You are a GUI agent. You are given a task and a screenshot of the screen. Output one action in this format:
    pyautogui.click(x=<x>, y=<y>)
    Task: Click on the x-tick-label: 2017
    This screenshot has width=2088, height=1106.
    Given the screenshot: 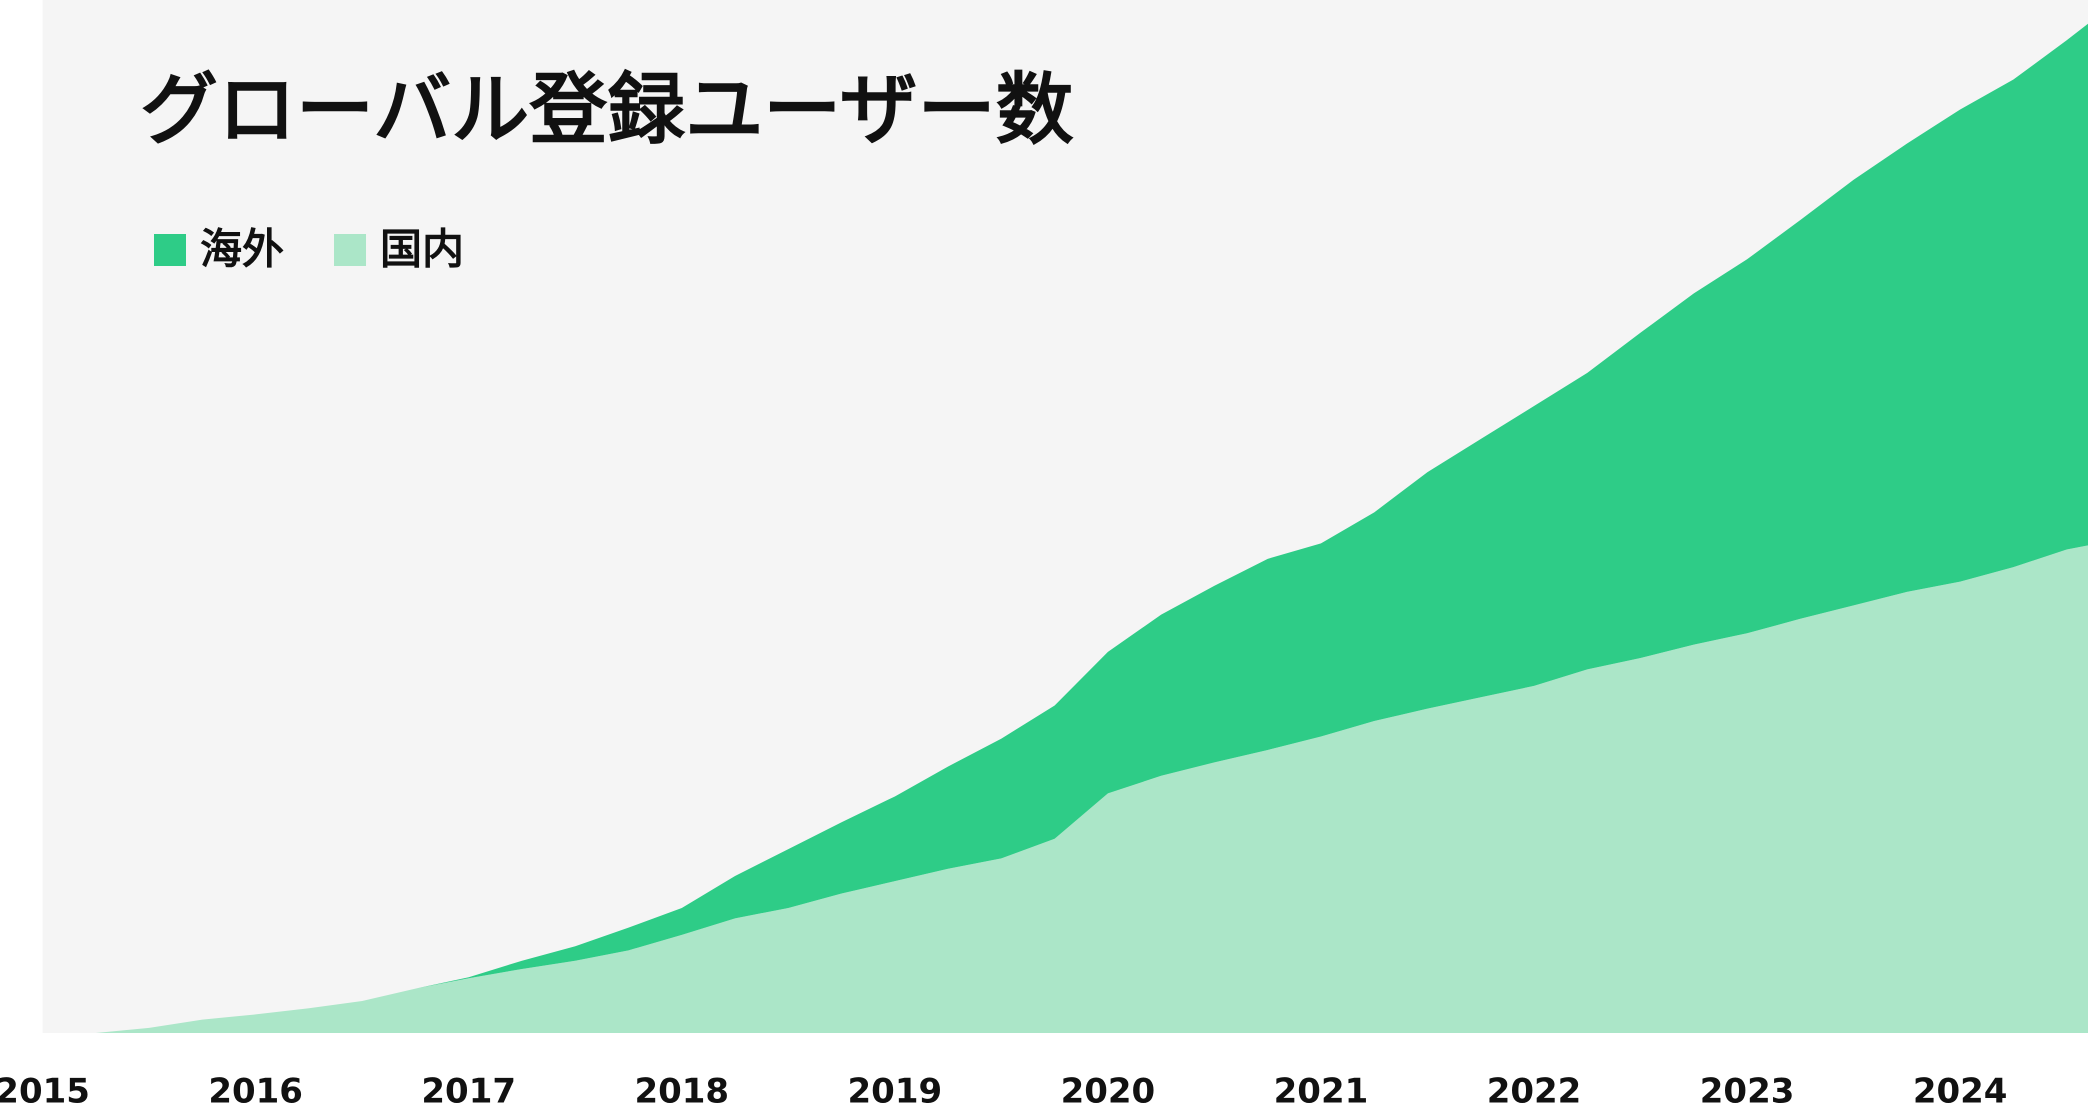 What is the action you would take?
    pyautogui.click(x=468, y=1089)
    